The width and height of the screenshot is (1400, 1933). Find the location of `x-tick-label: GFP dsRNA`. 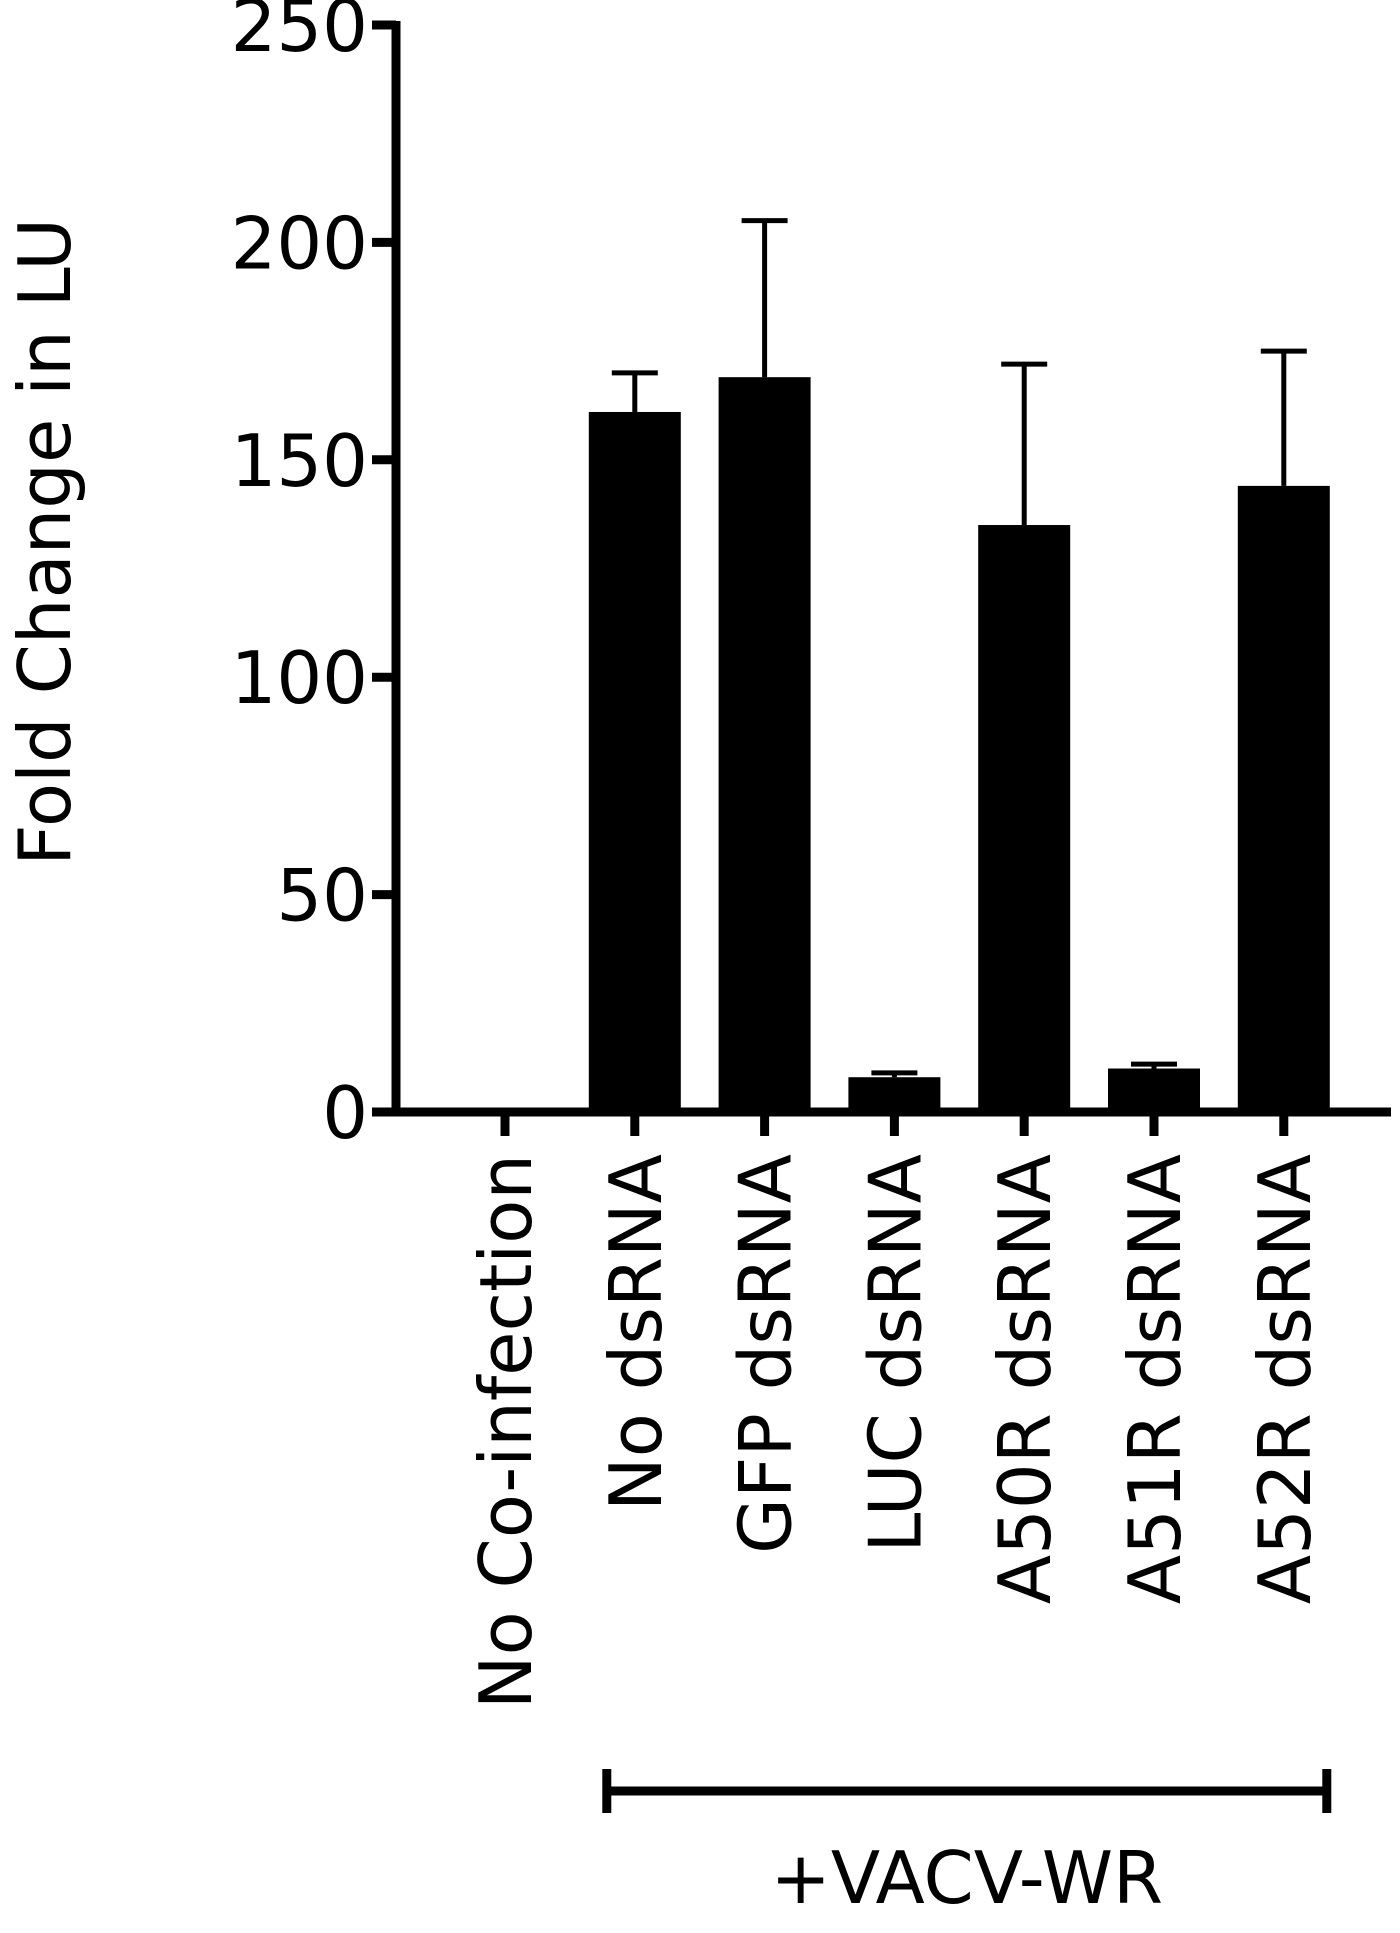

x-tick-label: GFP dsRNA is located at coordinates (766, 1354).